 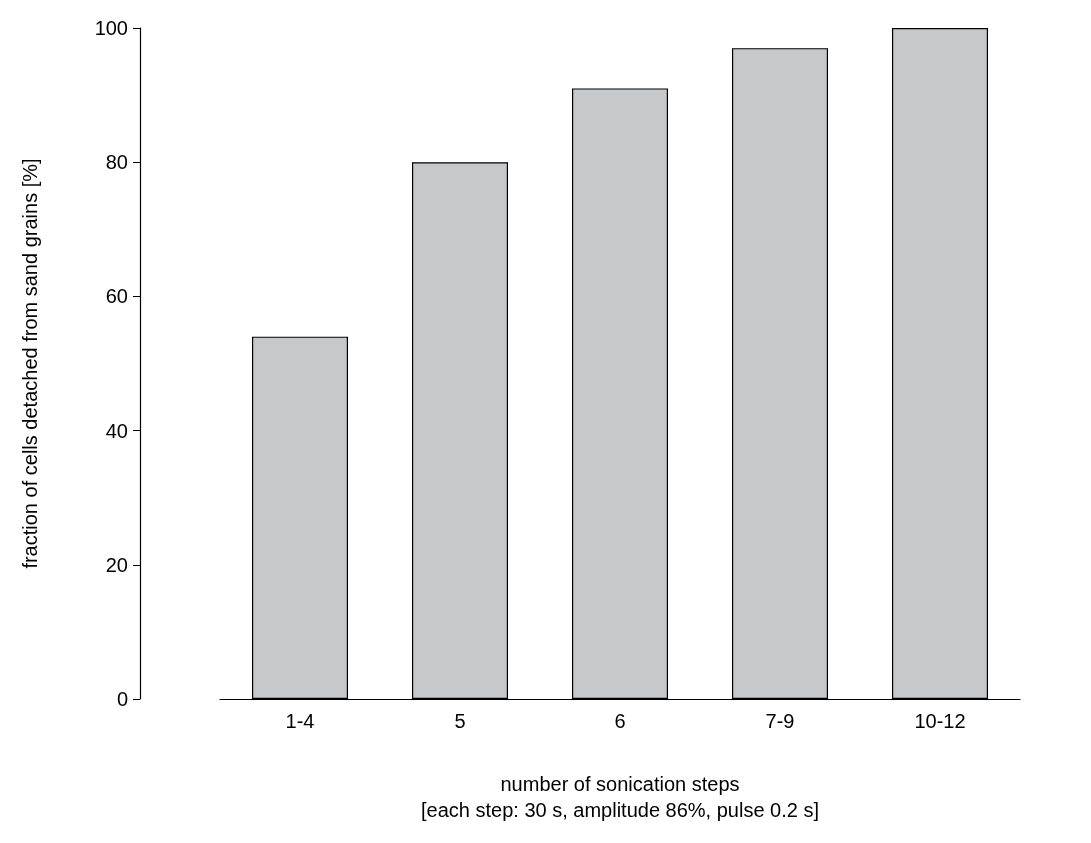 I want to click on y-axis-title: fraction of cells detached from sand grains [%], so click(x=30, y=363).